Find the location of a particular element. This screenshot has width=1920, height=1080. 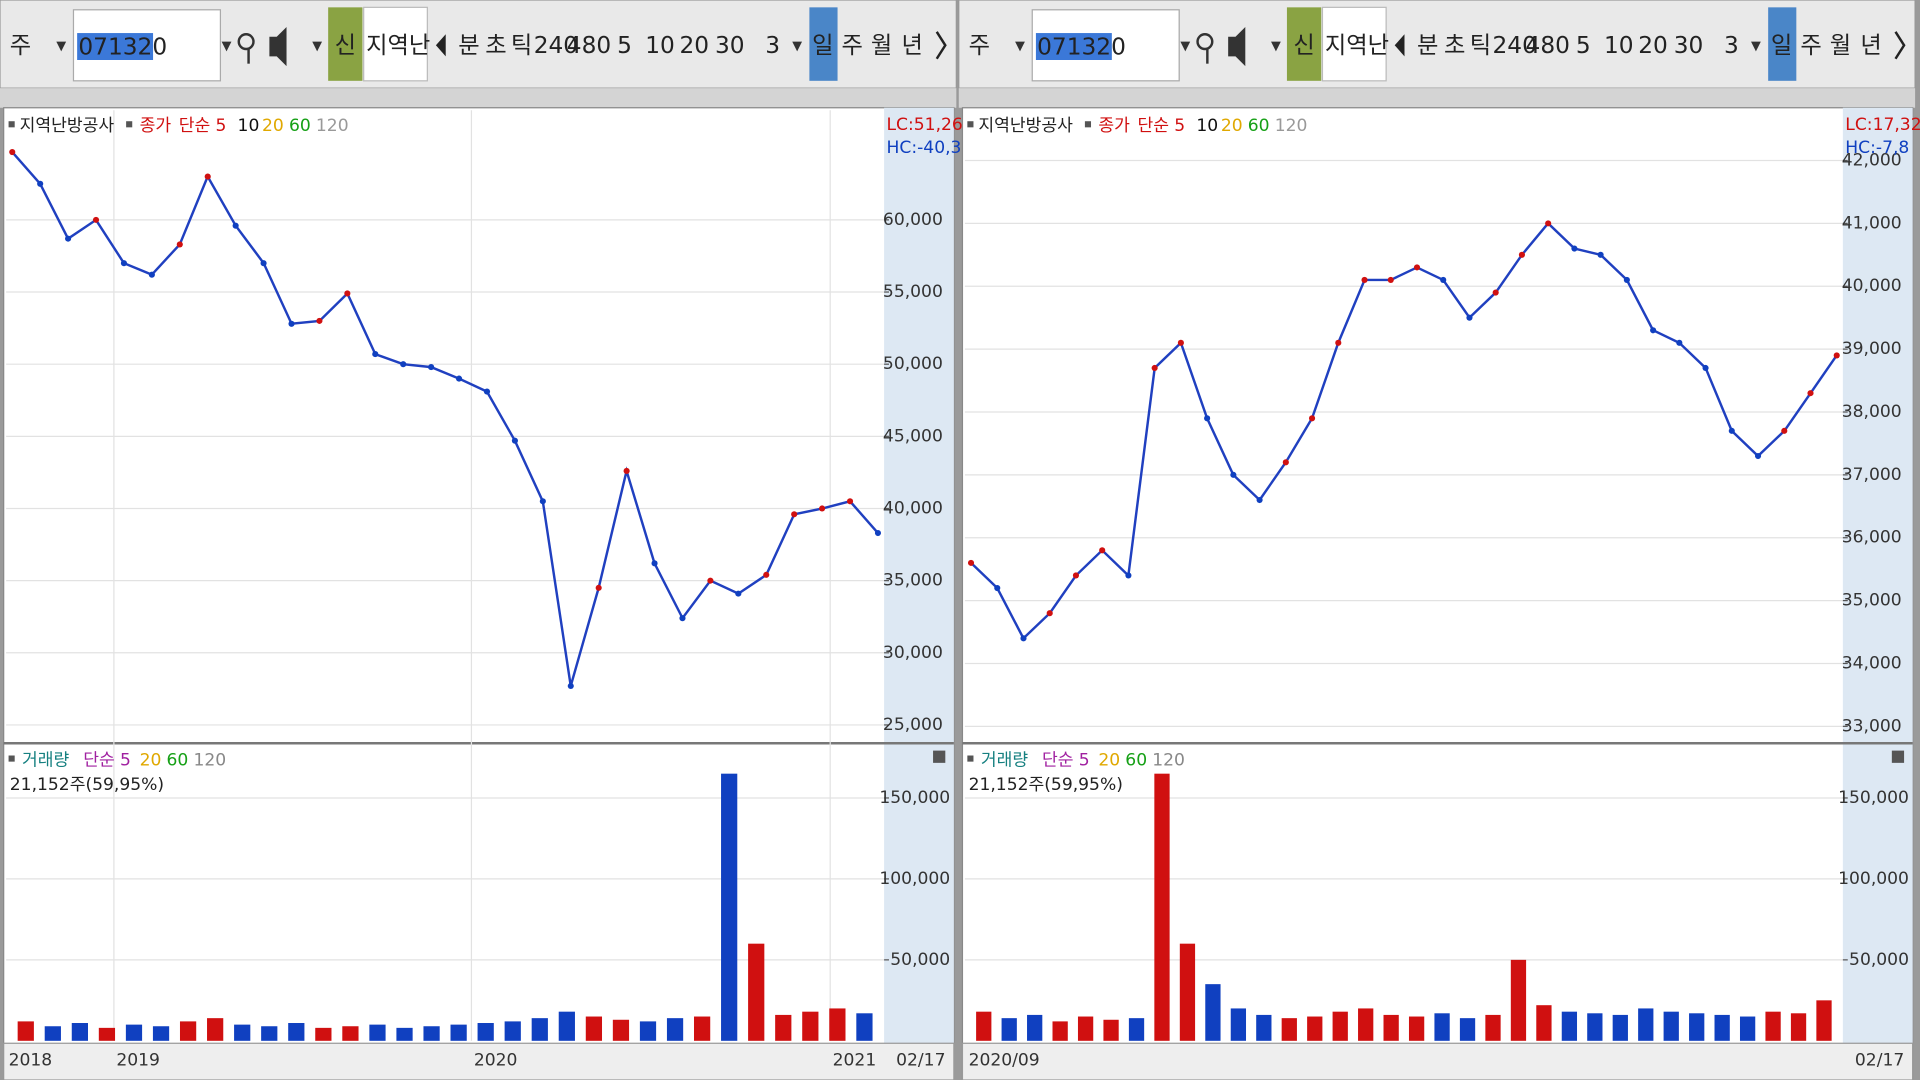

y-tick-label: 40,000 is located at coordinates (913, 508).